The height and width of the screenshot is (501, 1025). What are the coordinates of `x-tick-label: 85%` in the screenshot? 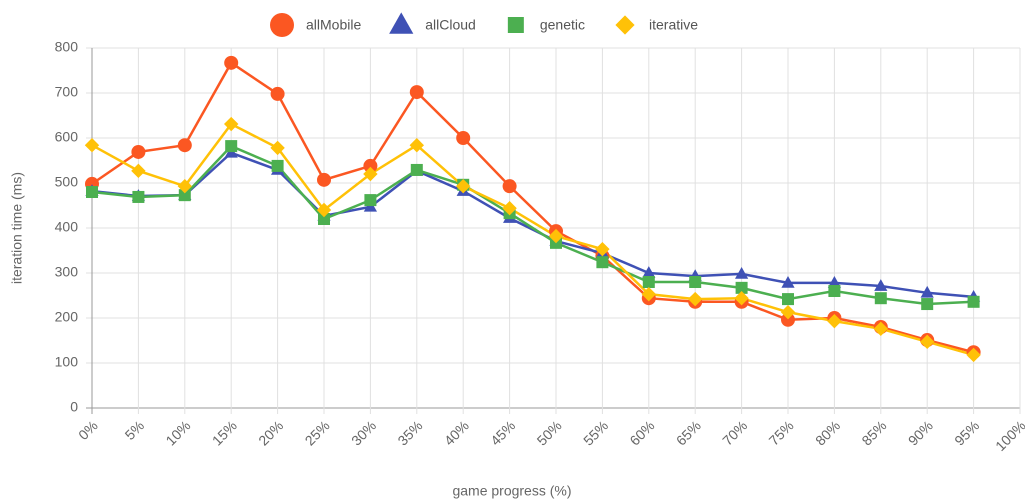 It's located at (873, 432).